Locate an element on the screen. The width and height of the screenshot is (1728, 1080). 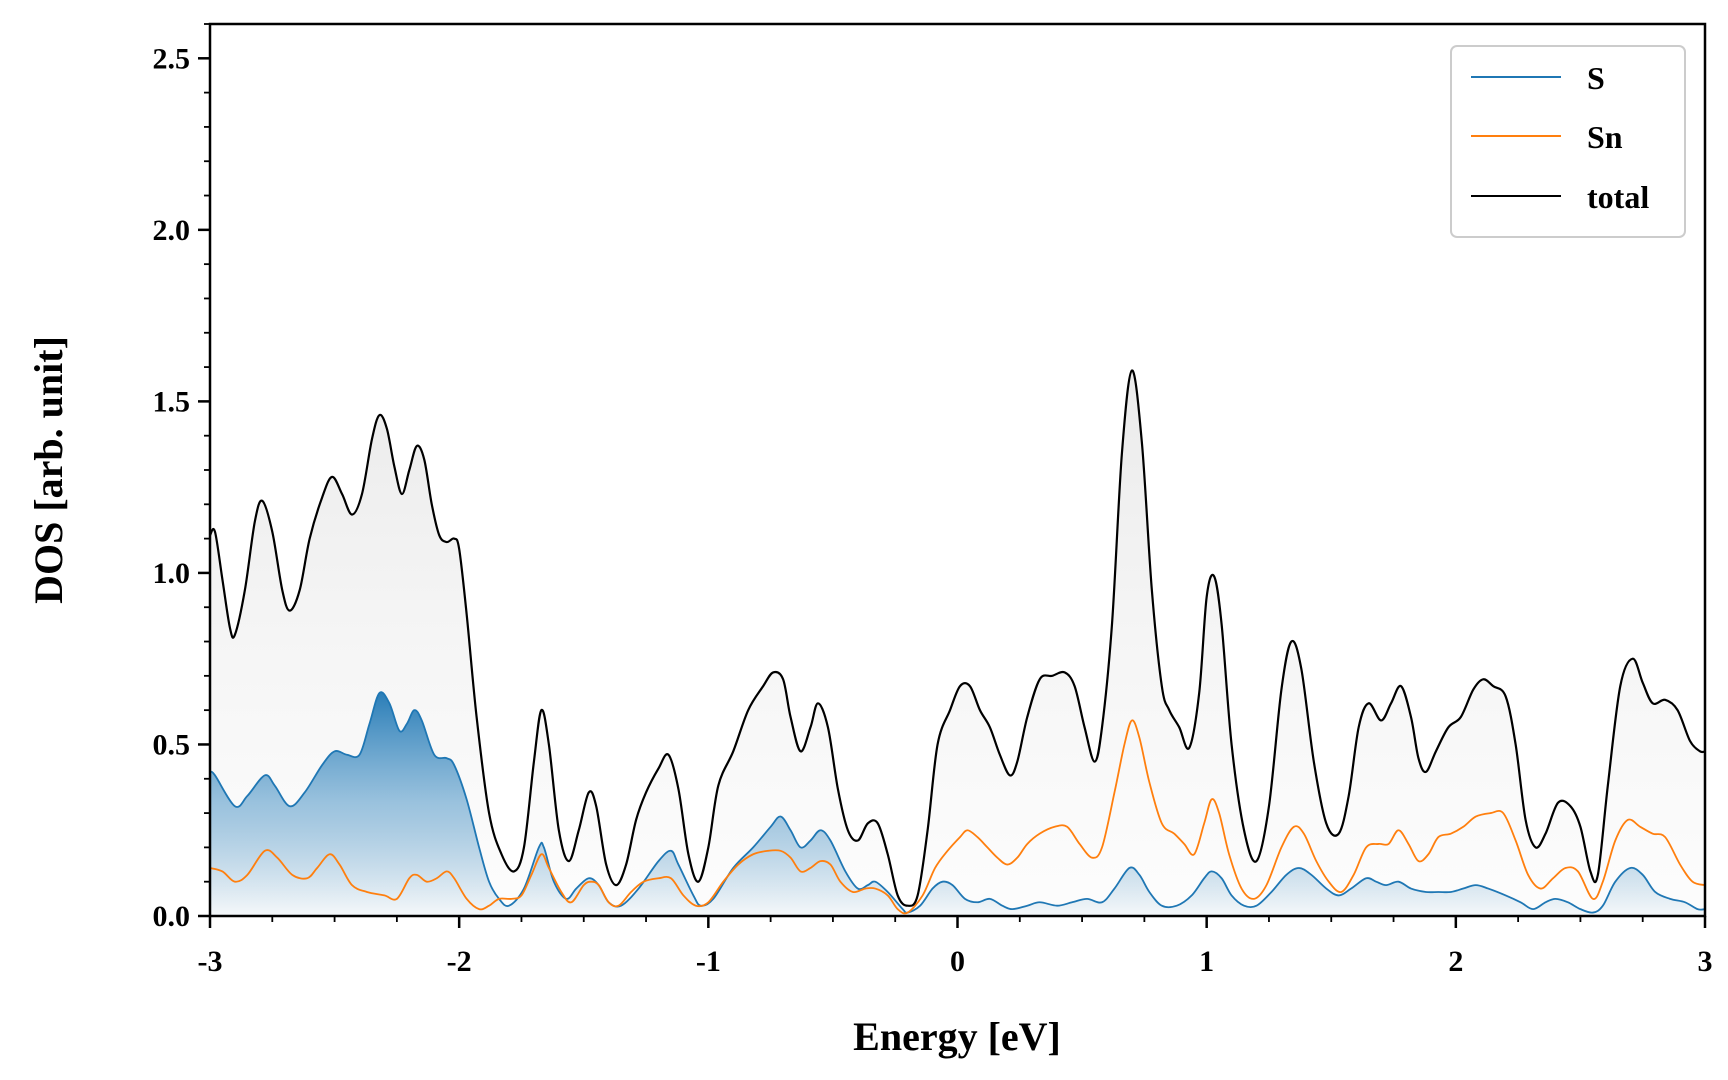
x-tick-label: 2 is located at coordinates (1455, 961).